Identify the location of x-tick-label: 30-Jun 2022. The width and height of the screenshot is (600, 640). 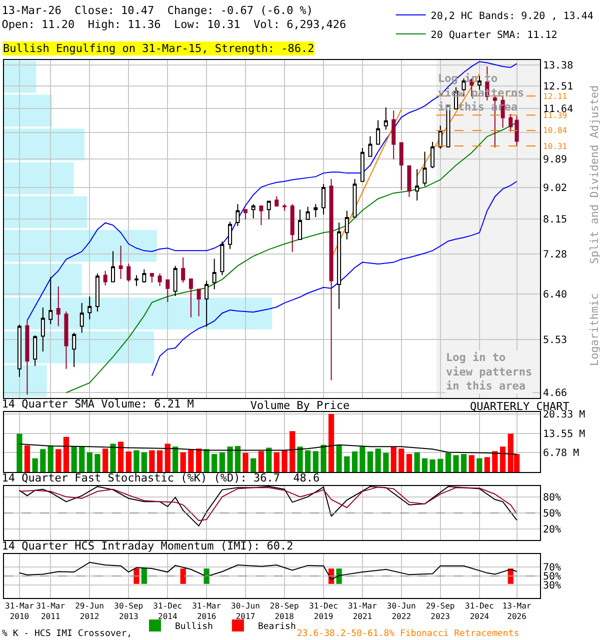
(401, 611).